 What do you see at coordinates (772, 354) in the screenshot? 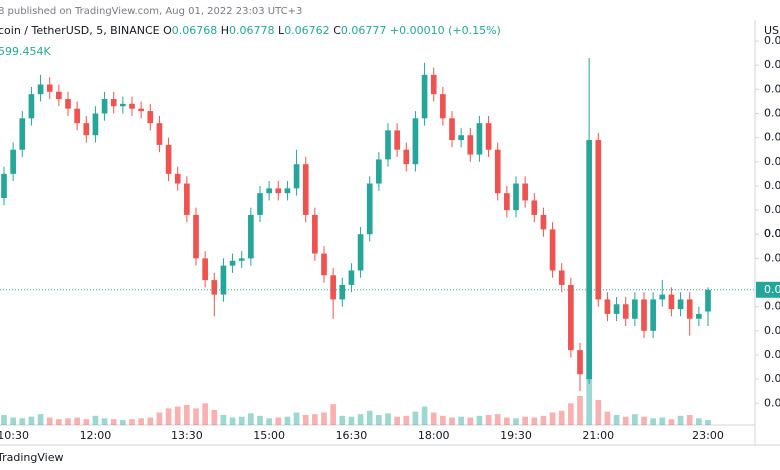
I see `y-tick-label: 0.0675` at bounding box center [772, 354].